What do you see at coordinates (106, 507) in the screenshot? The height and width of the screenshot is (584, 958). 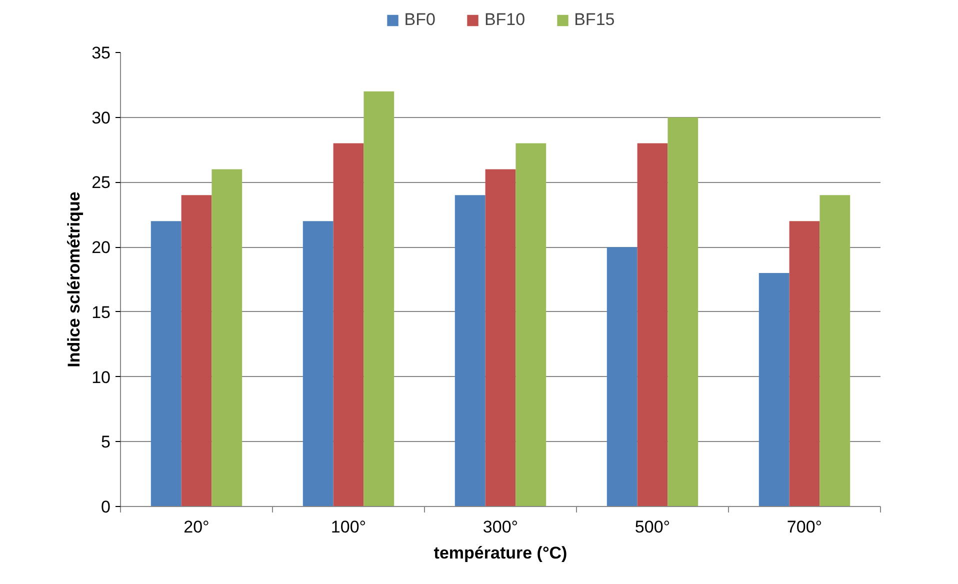 I see `y-tick-label: 0` at bounding box center [106, 507].